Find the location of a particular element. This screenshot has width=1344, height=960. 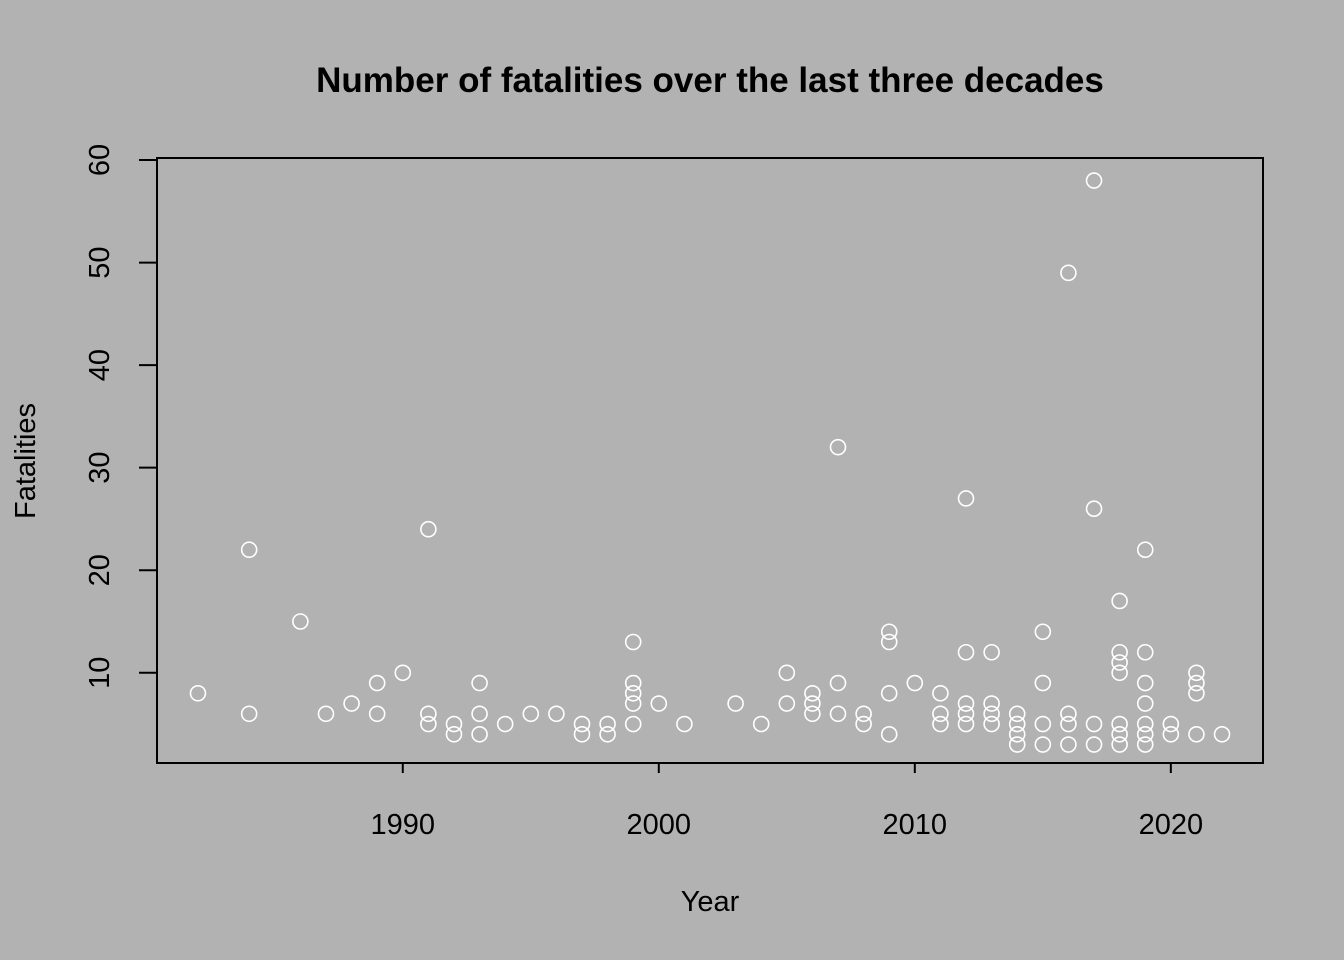

x-tick-label: 1990 is located at coordinates (403, 825).